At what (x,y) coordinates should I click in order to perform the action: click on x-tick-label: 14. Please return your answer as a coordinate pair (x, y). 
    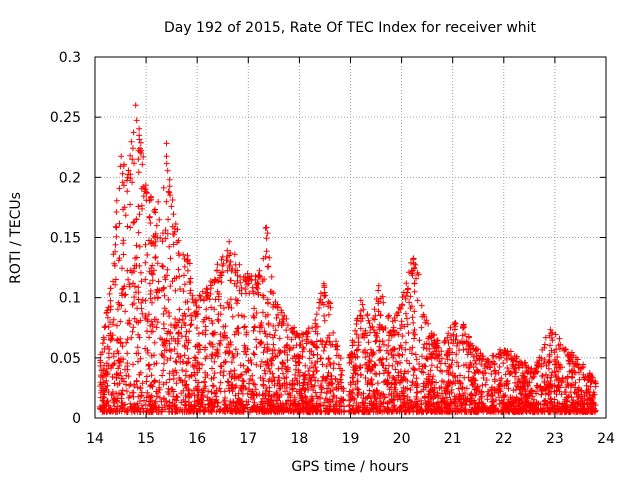
    Looking at the image, I should click on (95, 439).